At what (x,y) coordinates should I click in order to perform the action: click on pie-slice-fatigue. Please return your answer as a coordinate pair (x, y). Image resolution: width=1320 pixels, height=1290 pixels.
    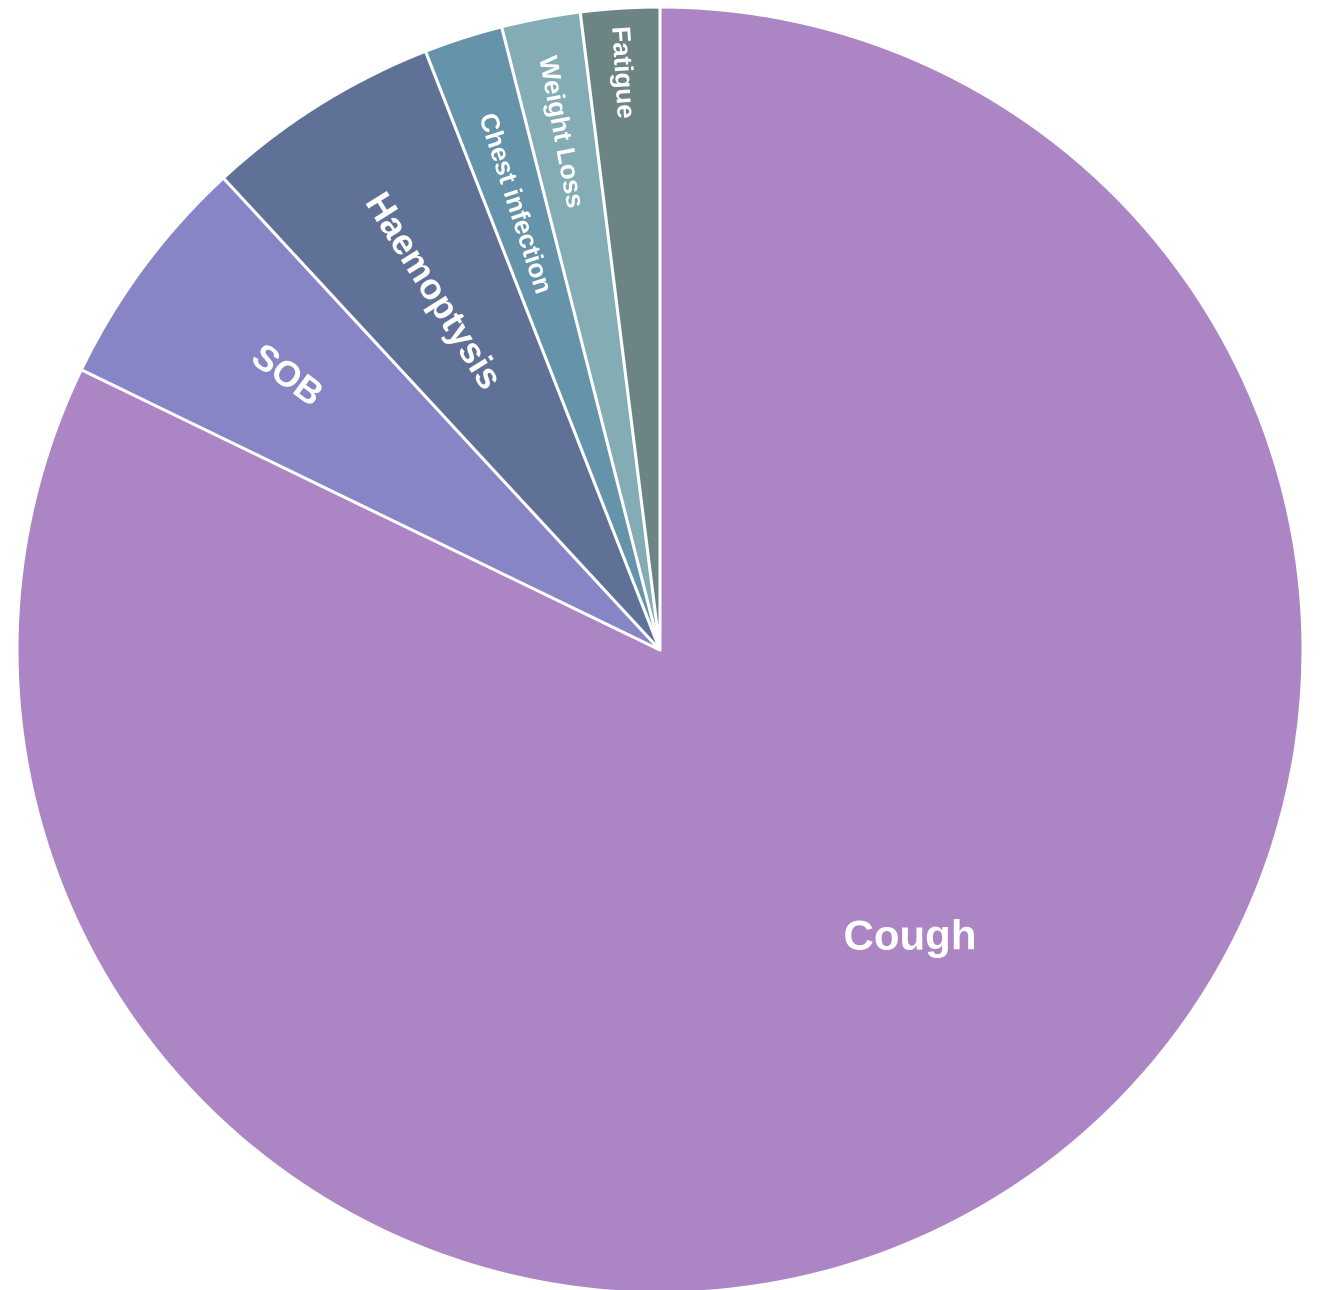
    Looking at the image, I should click on (620, 328).